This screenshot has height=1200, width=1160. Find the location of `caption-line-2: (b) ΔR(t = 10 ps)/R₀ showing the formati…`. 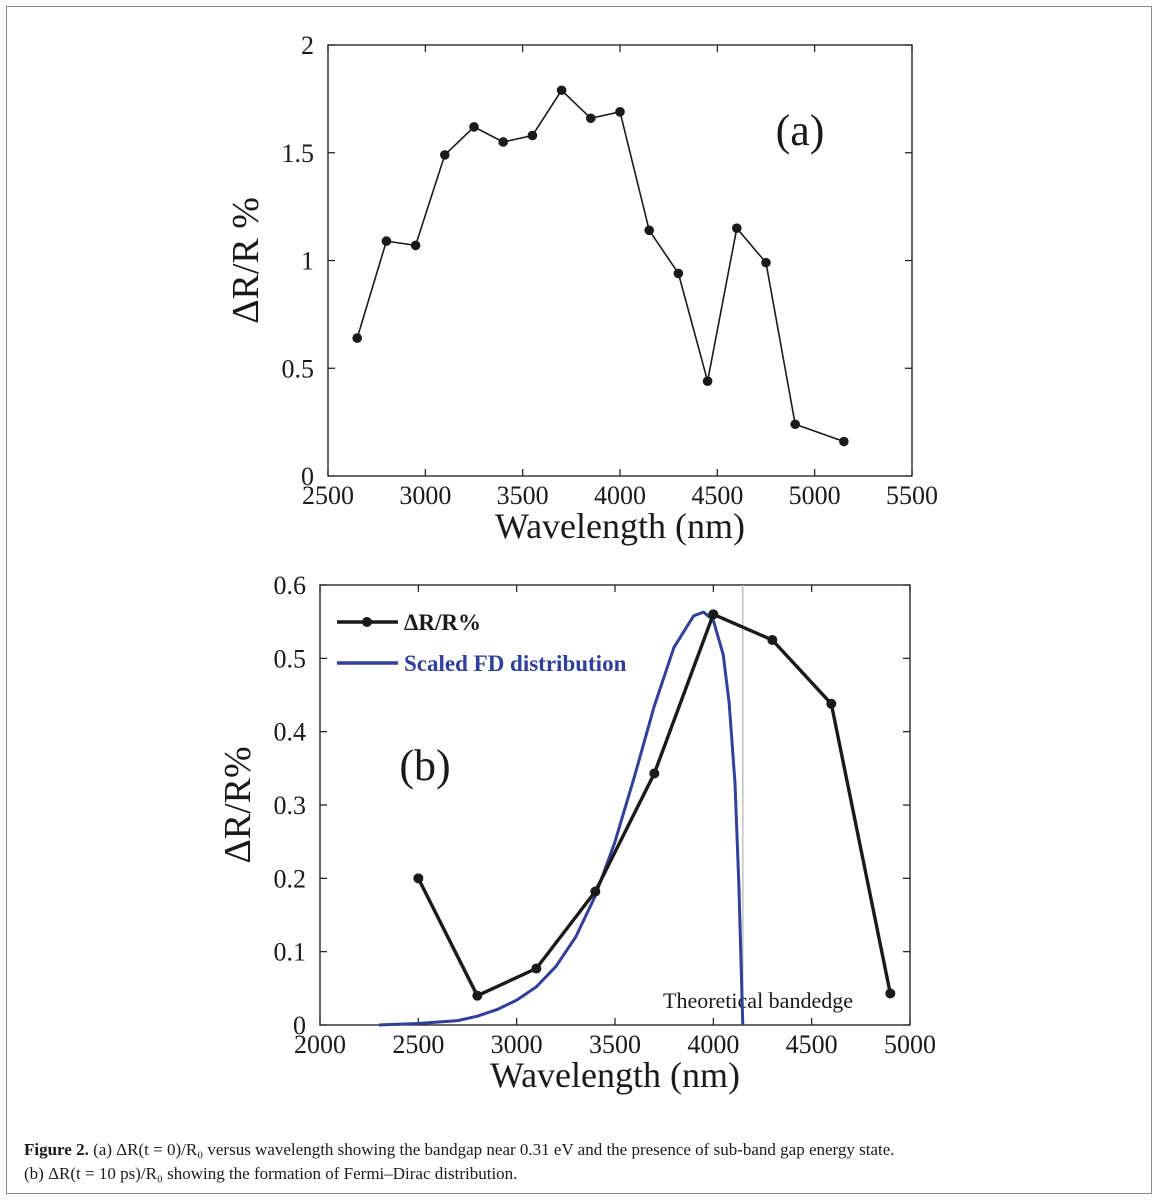

caption-line-2: (b) ΔR(t = 10 ps)/R₀ showing the formati… is located at coordinates (271, 1173).